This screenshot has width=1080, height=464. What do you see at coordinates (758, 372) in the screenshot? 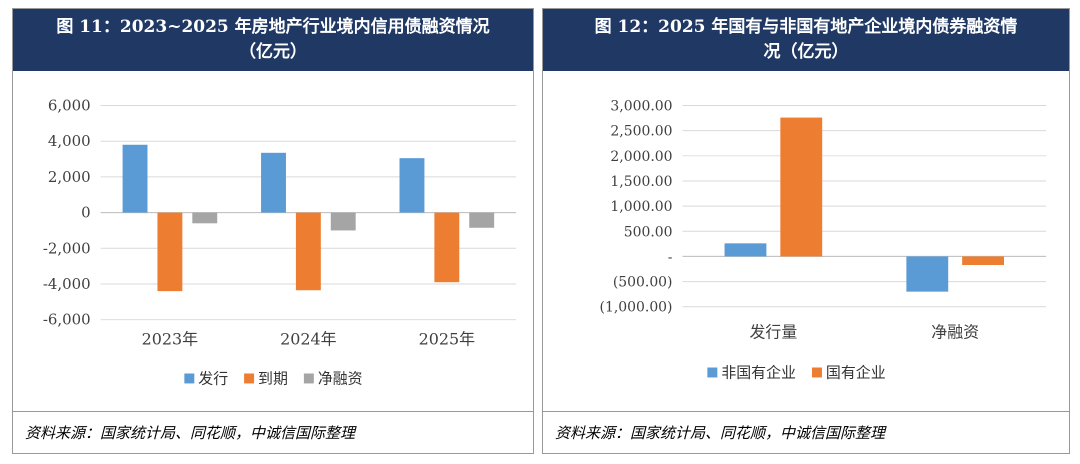
I see `legend-label: 非国有企业` at bounding box center [758, 372].